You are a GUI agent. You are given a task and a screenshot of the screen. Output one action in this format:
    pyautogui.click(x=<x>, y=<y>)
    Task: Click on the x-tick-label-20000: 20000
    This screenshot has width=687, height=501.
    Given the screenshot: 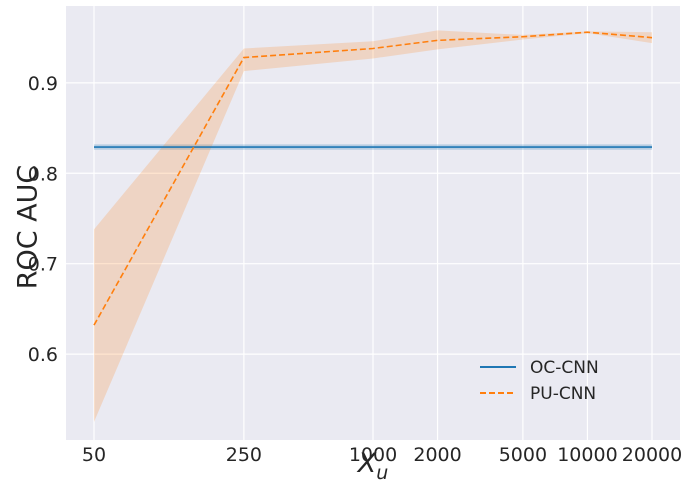 What is the action you would take?
    pyautogui.click(x=652, y=455)
    